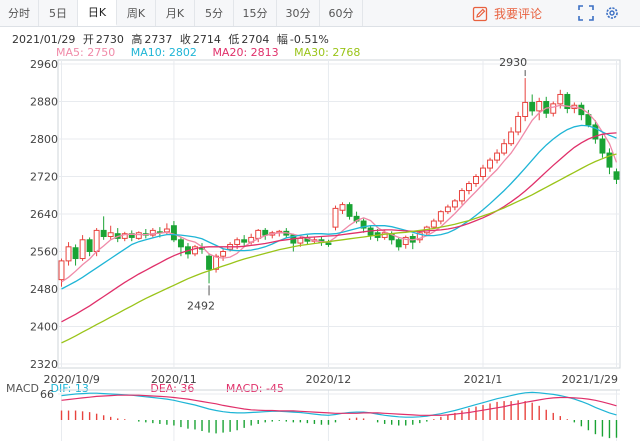 The width and height of the screenshot is (640, 441). Describe the element at coordinates (174, 379) in the screenshot. I see `x-tick-label: 2020/11` at that location.